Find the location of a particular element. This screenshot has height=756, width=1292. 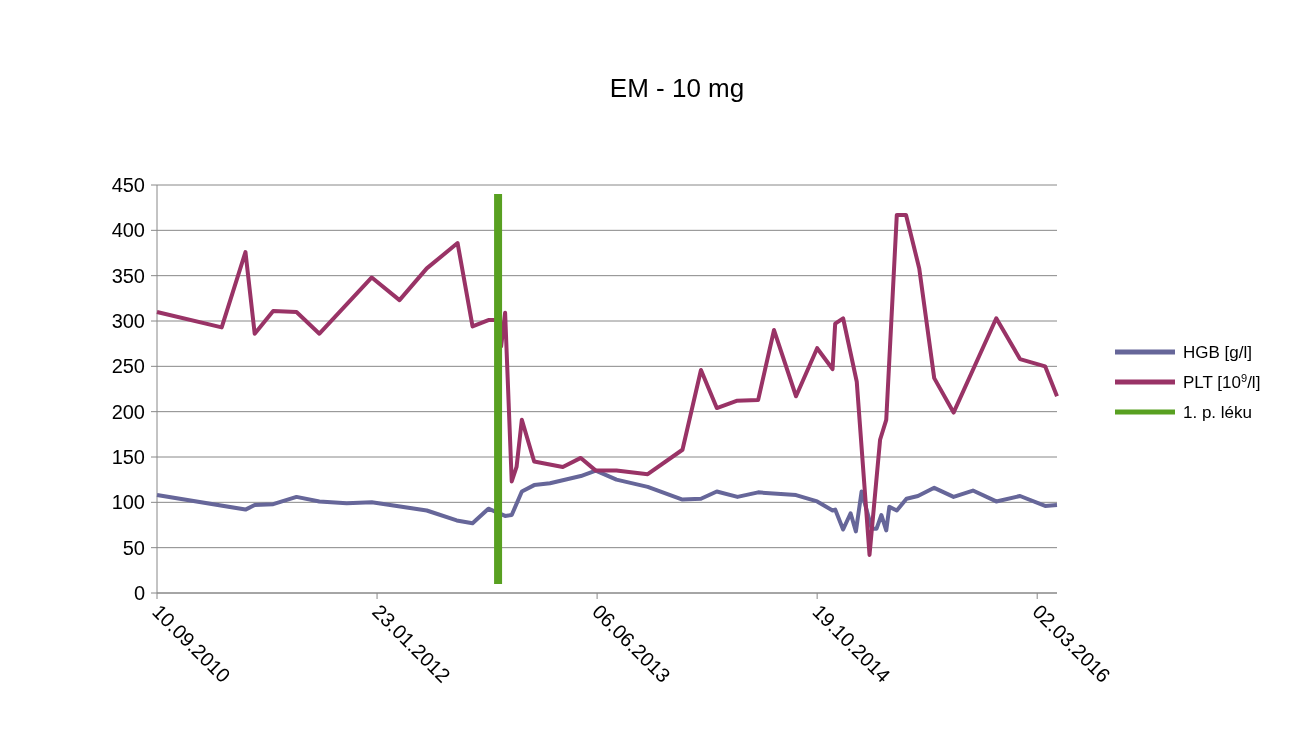

y-tick-label: 250 is located at coordinates (128, 366).